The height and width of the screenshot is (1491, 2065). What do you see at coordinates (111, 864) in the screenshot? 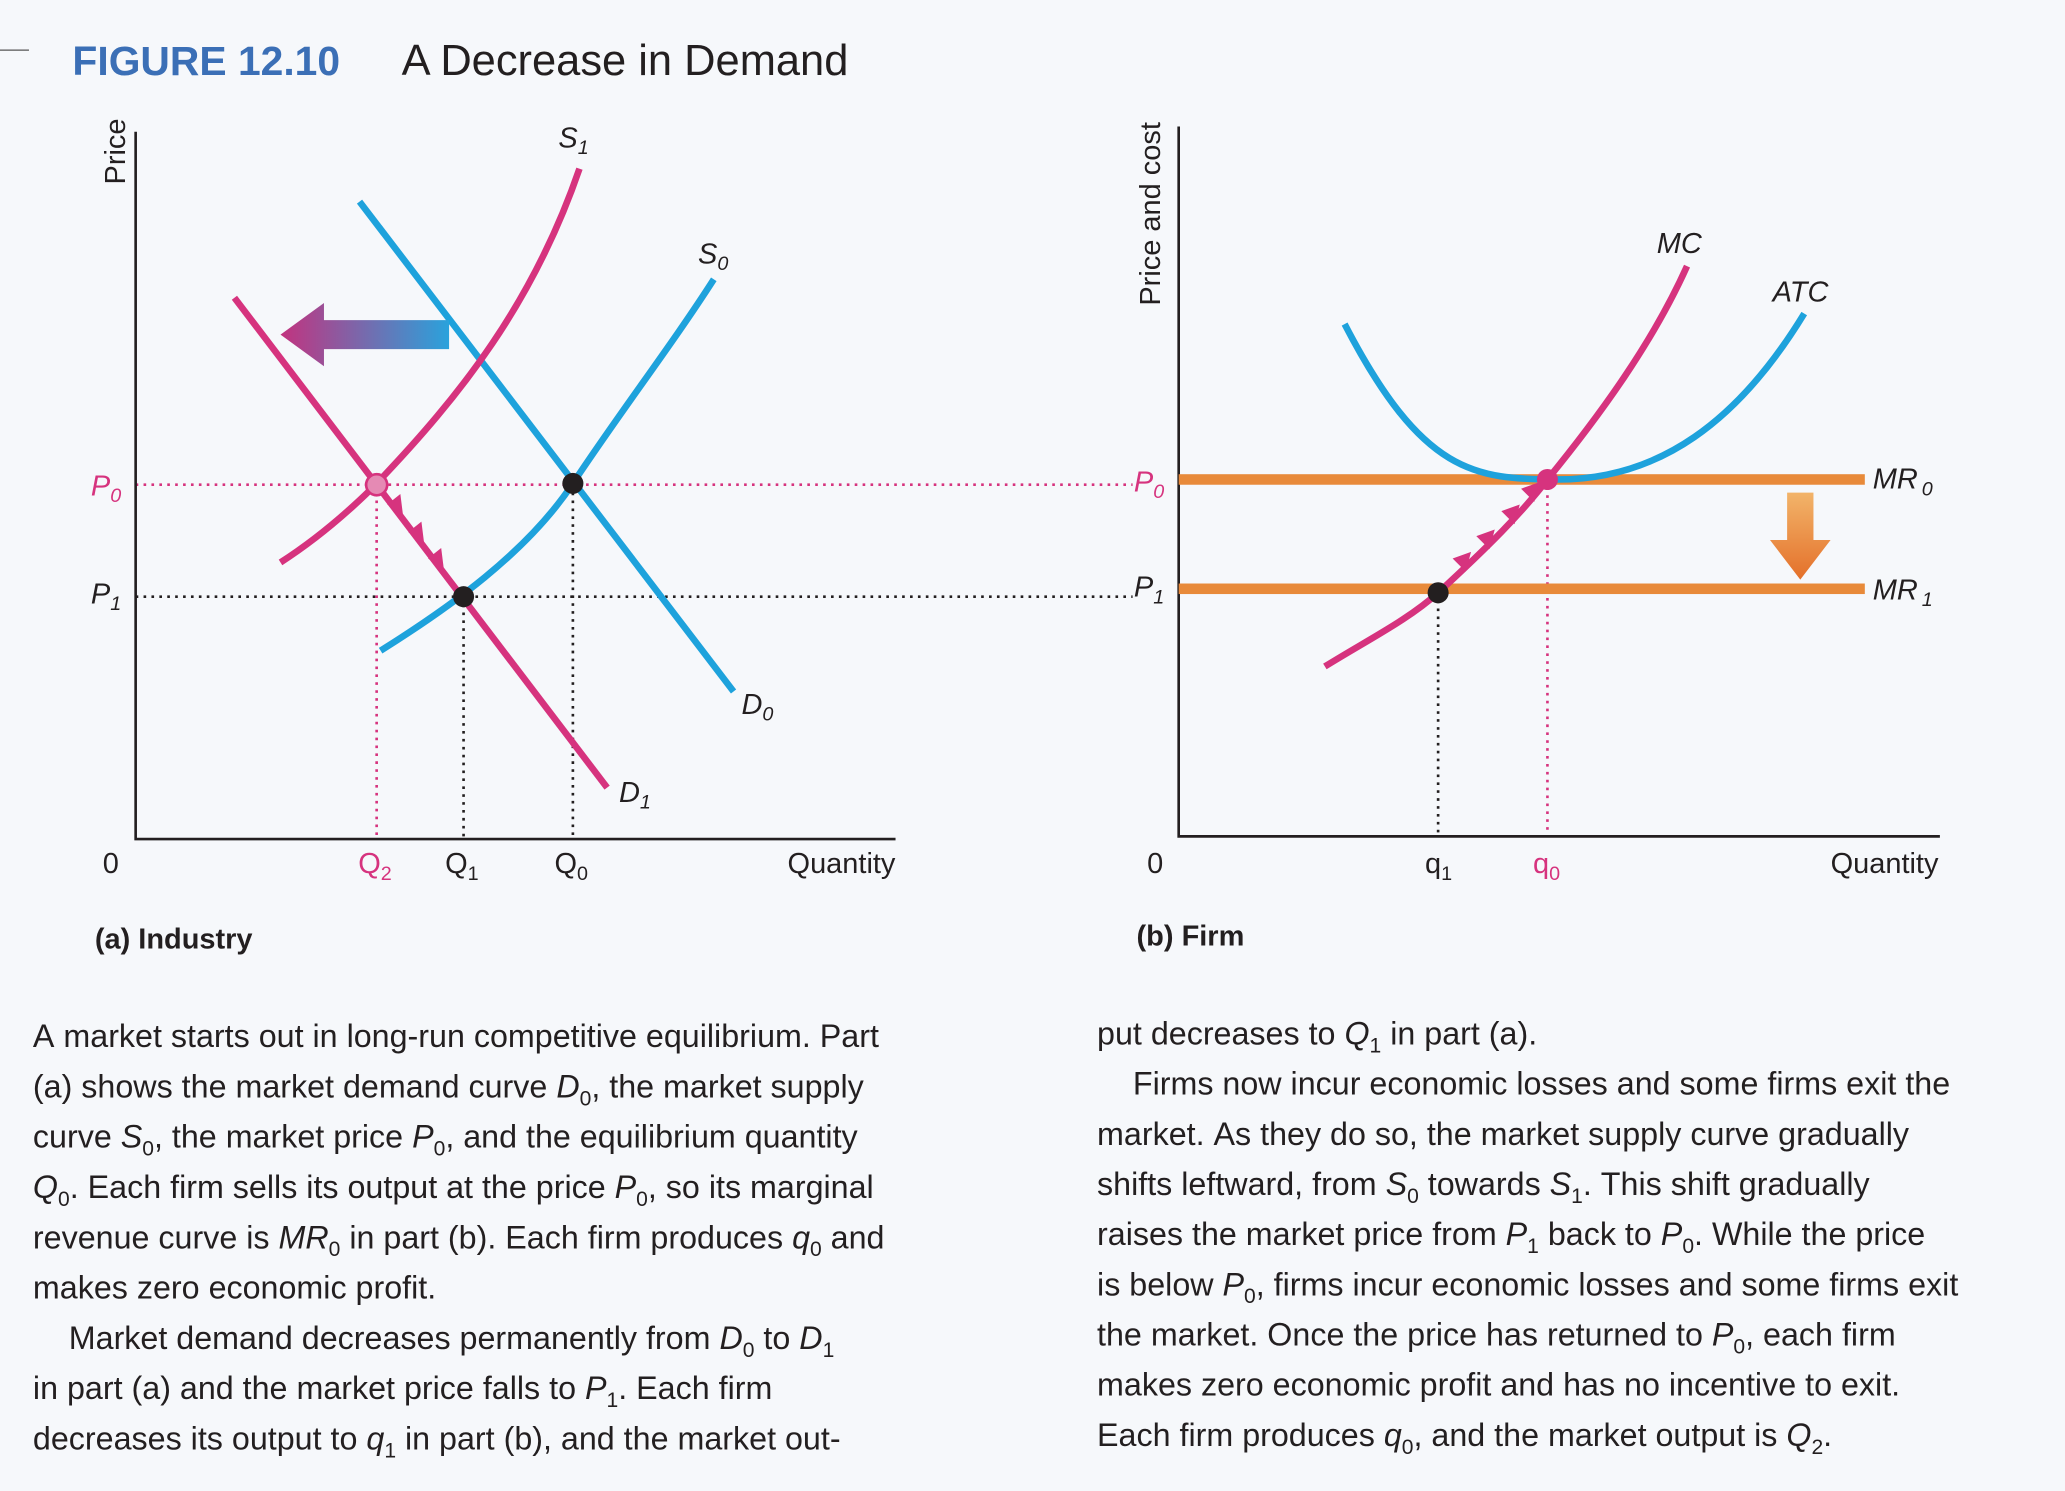
I see `origin-label: 0` at bounding box center [111, 864].